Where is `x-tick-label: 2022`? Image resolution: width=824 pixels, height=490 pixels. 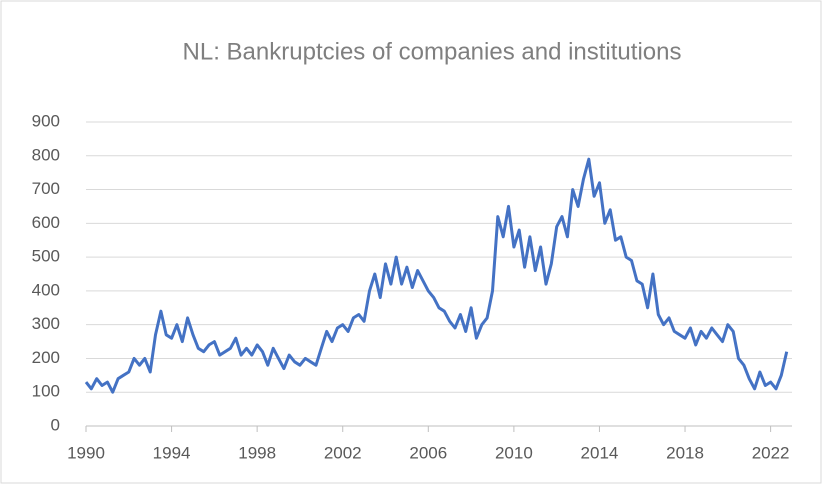
x-tick-label: 2022 is located at coordinates (771, 452).